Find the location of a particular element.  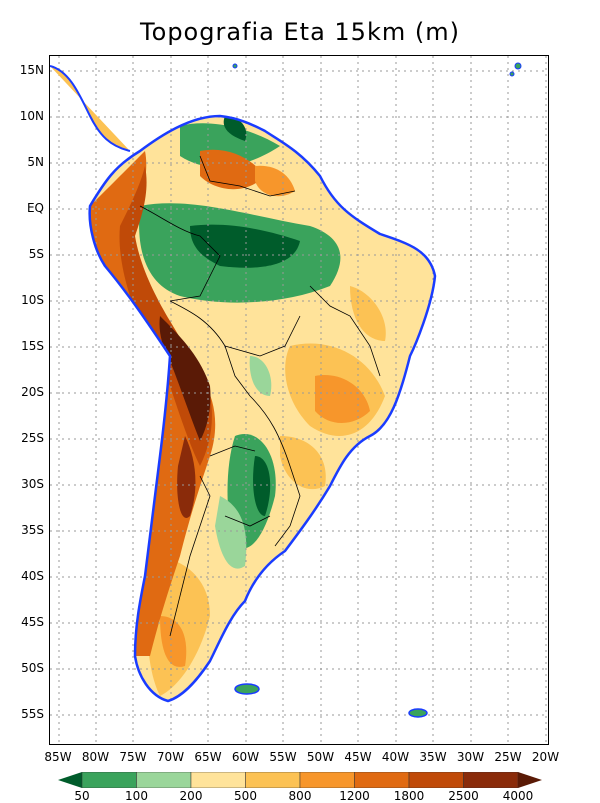

map-title: Topografia Eta 15km (m) is located at coordinates (300, 32).